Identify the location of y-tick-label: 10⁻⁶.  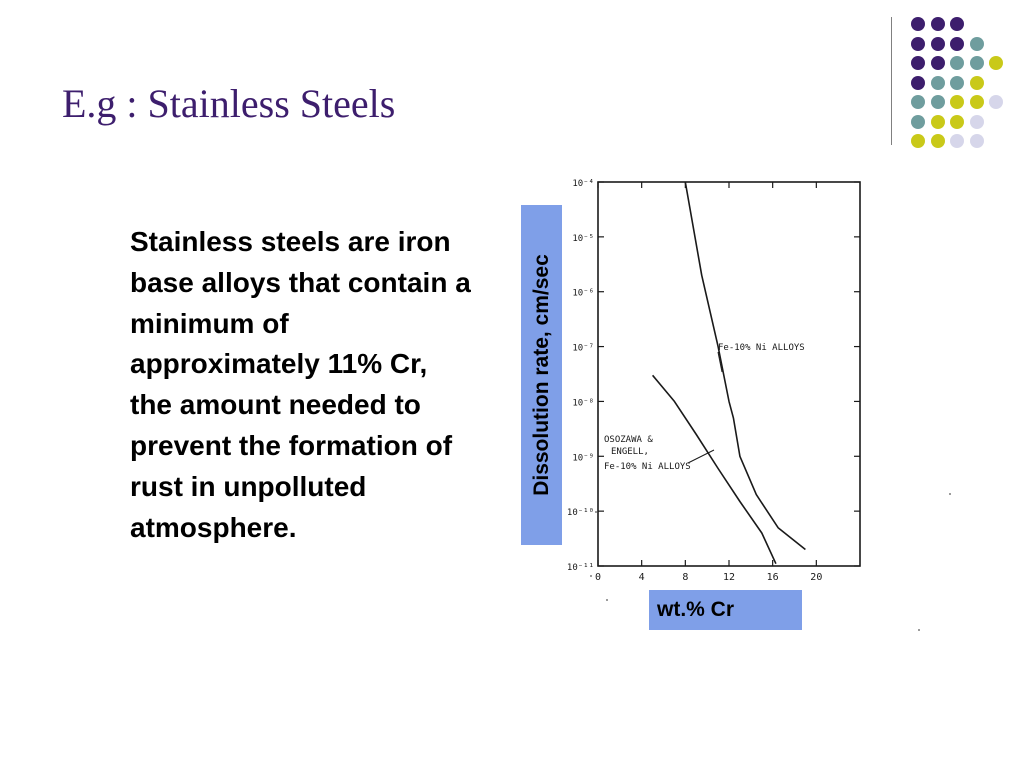
(583, 294).